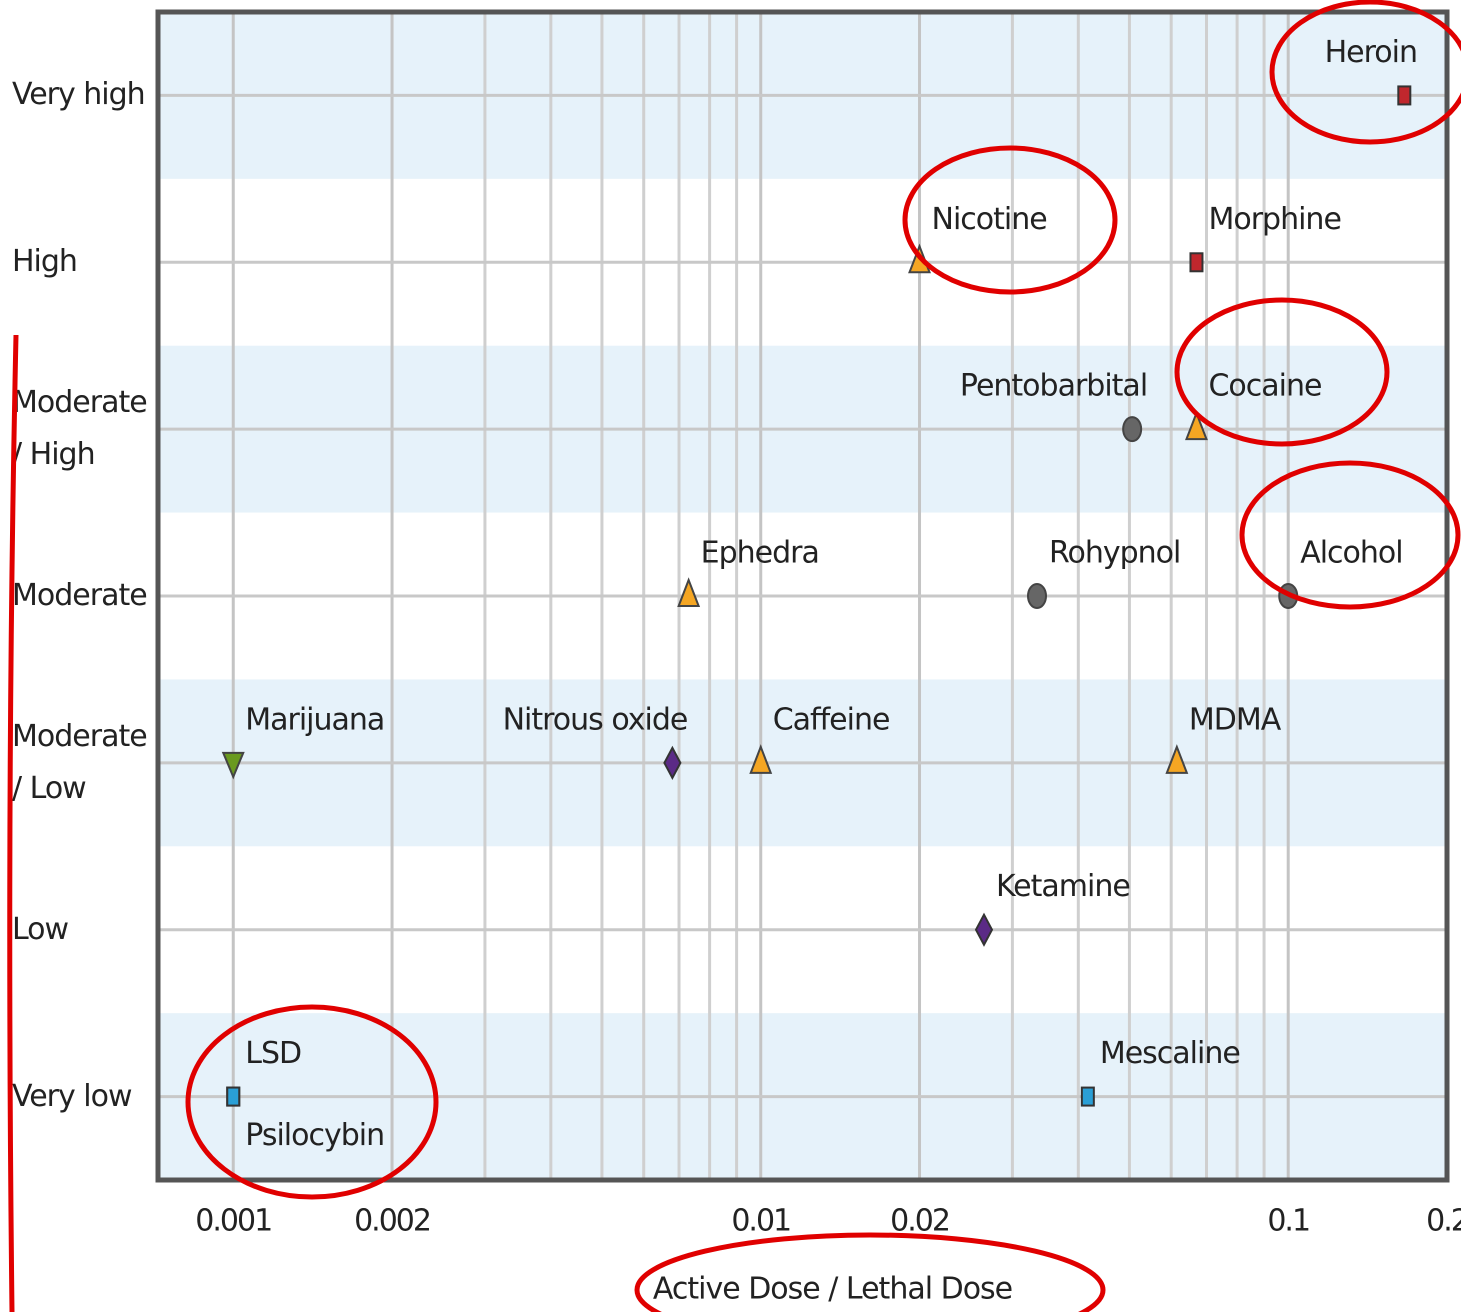 This screenshot has height=1312, width=1461. What do you see at coordinates (1274, 219) in the screenshot?
I see `point-label: Morphine` at bounding box center [1274, 219].